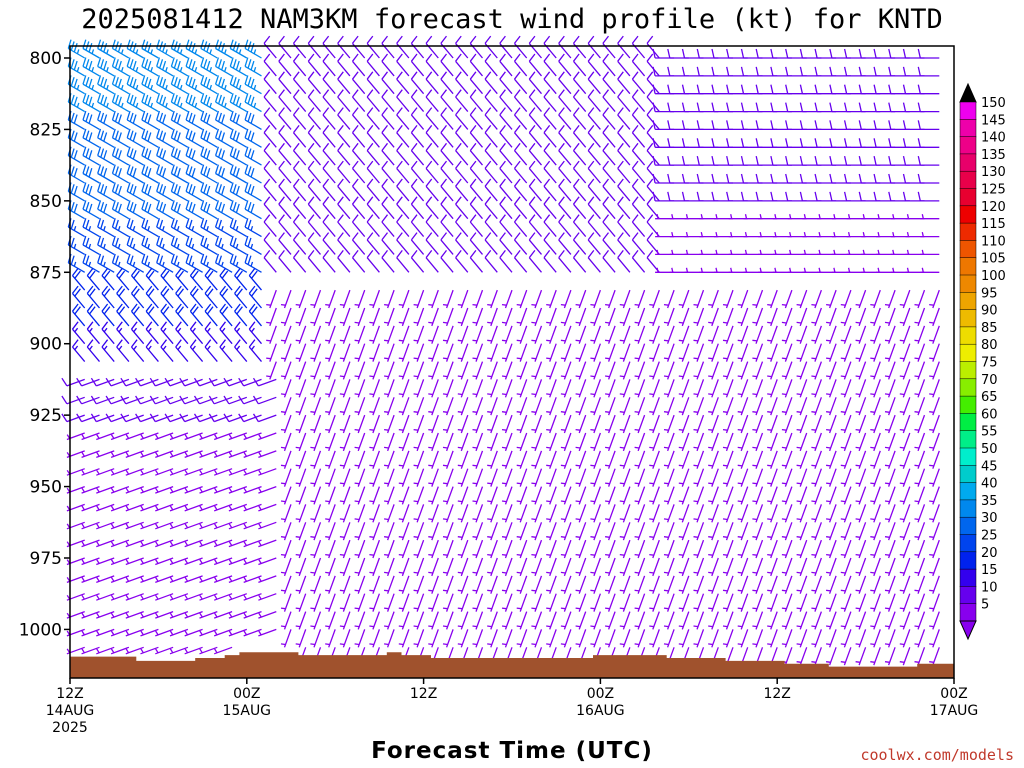 The height and width of the screenshot is (768, 1024). What do you see at coordinates (246, 694) in the screenshot?
I see `x-tick-label: 00Z` at bounding box center [246, 694].